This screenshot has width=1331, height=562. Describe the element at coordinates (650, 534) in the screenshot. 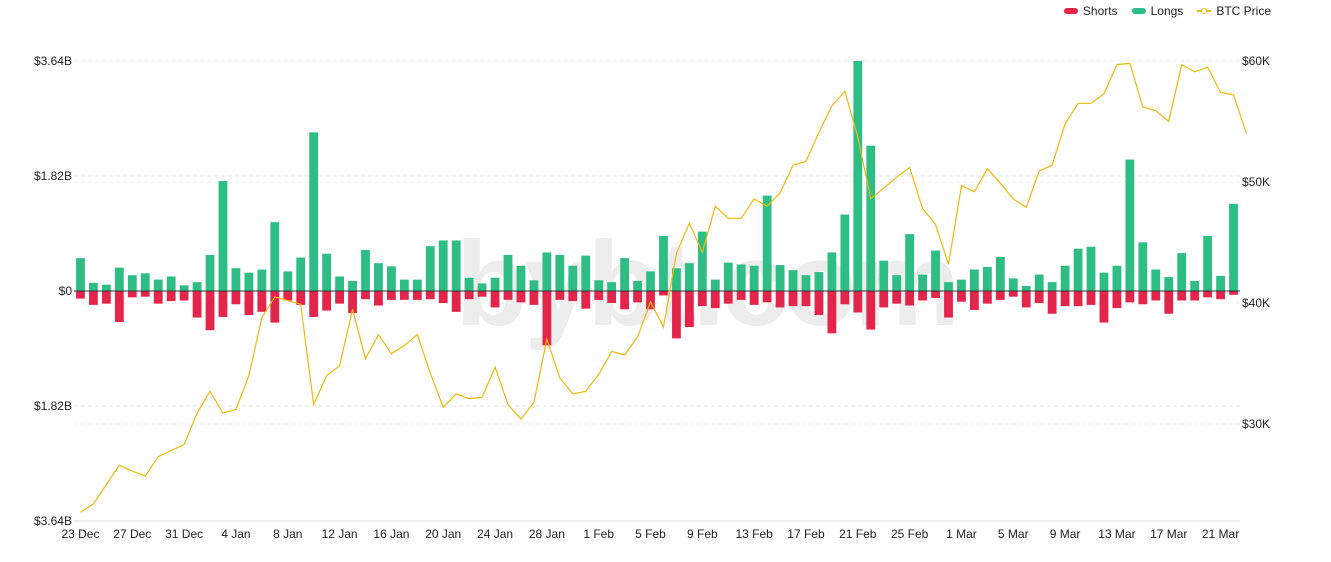

I see `x-tick-label: 5 Feb` at that location.